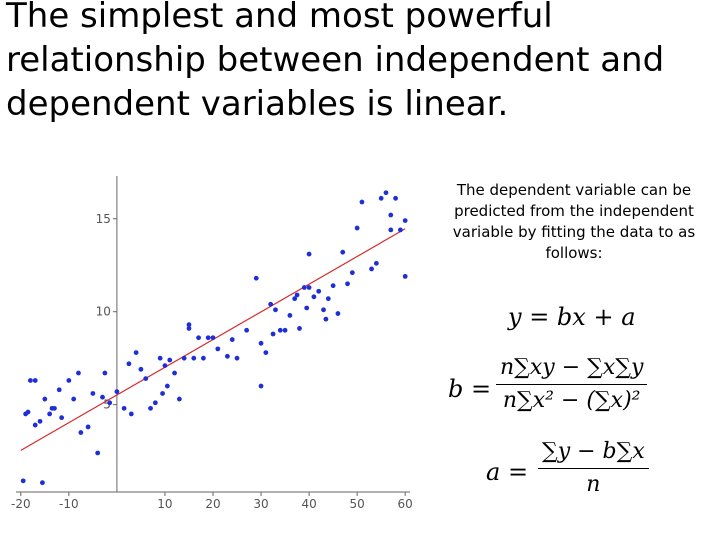 The width and height of the screenshot is (720, 540). I want to click on y-tick-label: 5, so click(107, 405).